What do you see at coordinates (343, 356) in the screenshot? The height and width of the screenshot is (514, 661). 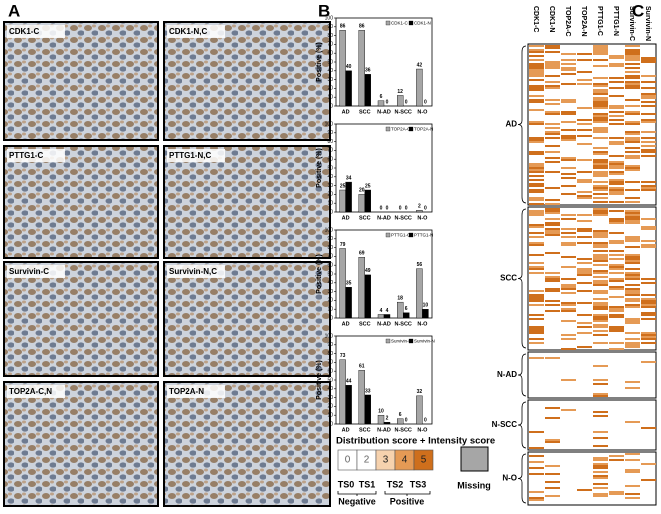 I see `value-label: 73` at bounding box center [343, 356].